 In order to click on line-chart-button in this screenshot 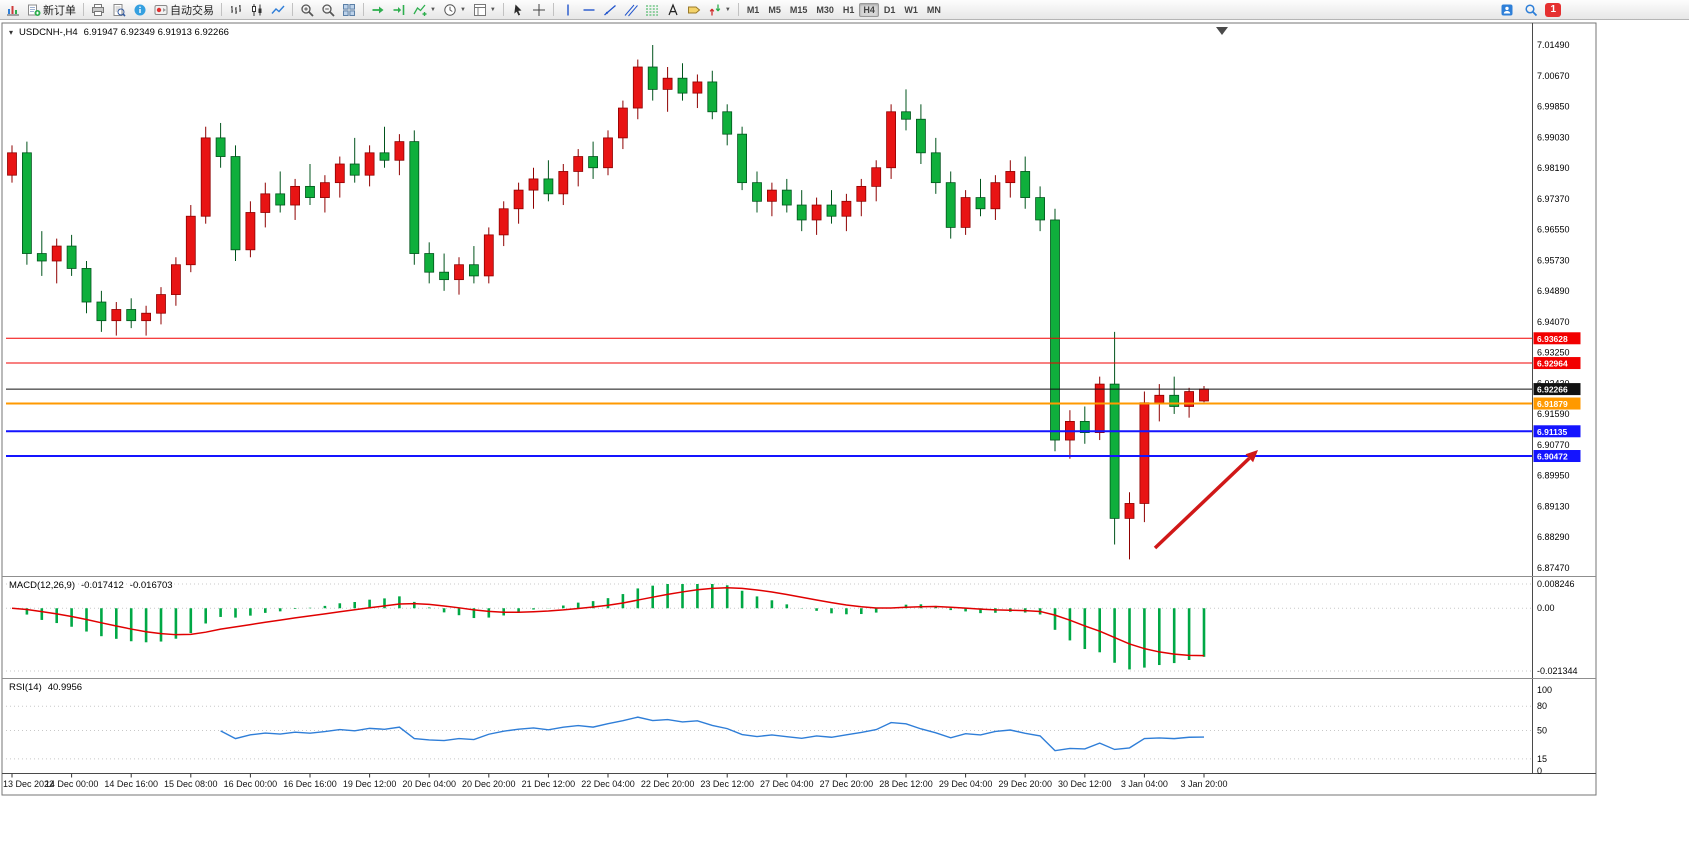, I will do `click(278, 9)`.